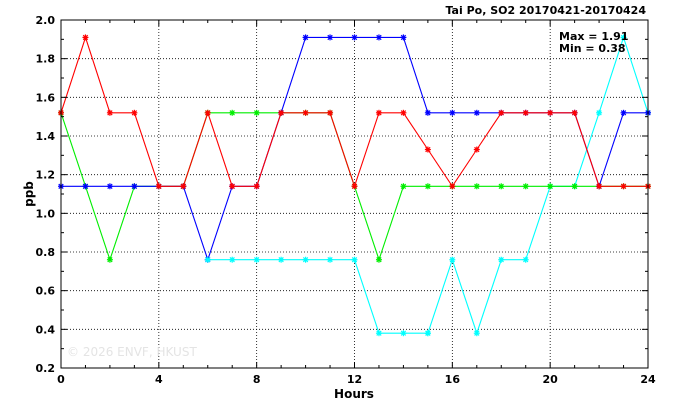 The height and width of the screenshot is (409, 674). I want to click on y-tick-label: 1.4, so click(46, 136).